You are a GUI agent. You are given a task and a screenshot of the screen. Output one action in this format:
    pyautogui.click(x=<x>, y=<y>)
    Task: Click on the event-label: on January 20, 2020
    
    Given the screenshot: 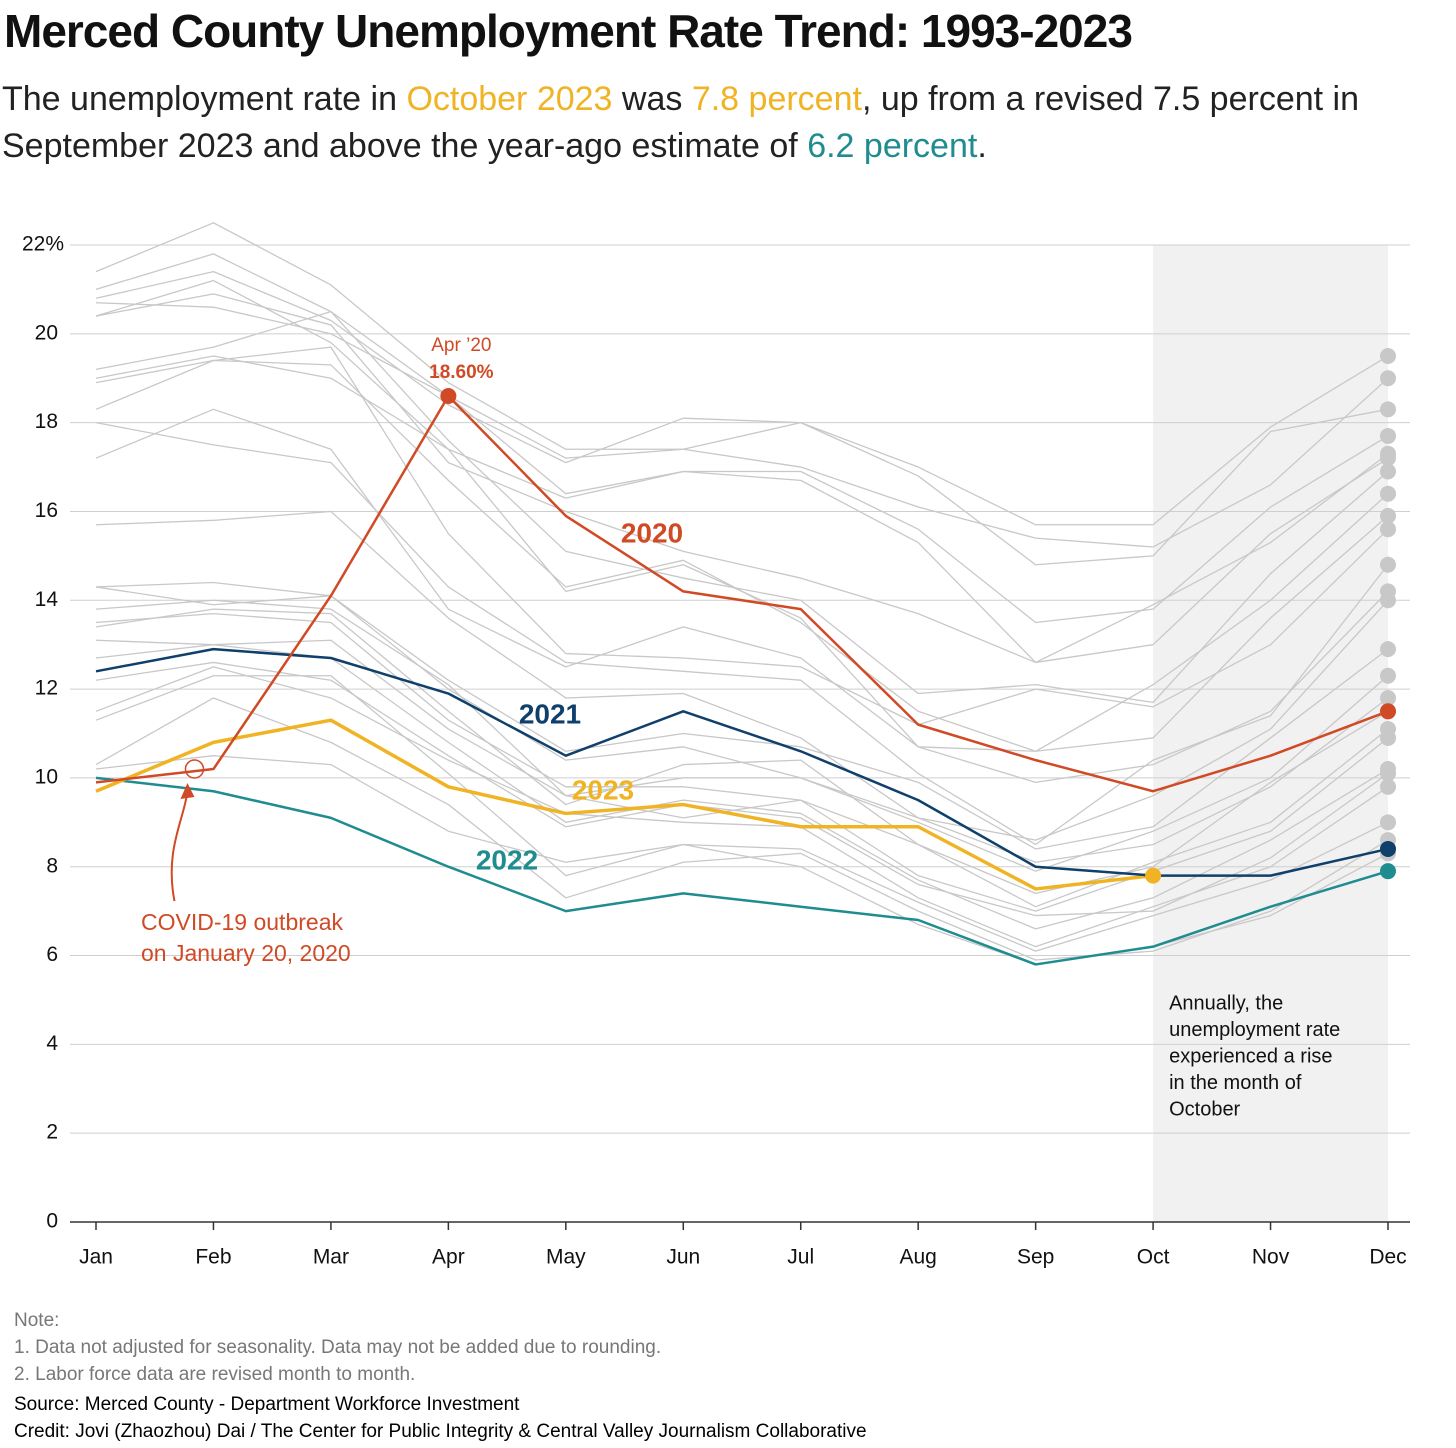 What is the action you would take?
    pyautogui.click(x=246, y=953)
    